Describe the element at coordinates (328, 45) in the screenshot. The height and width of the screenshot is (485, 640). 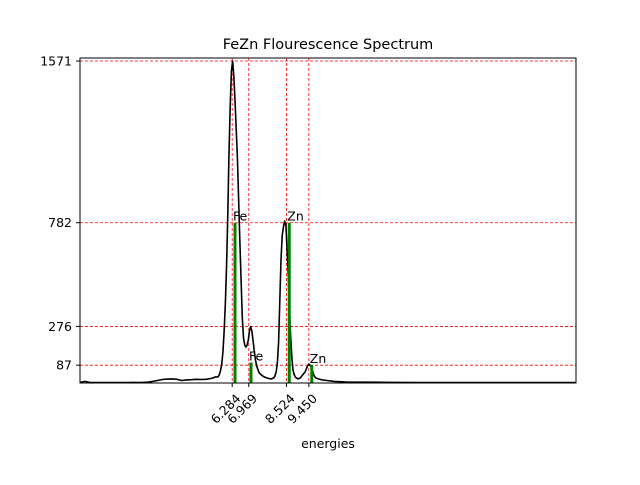
I see `chart-title: FeZn Flourescence Spectrum` at that location.